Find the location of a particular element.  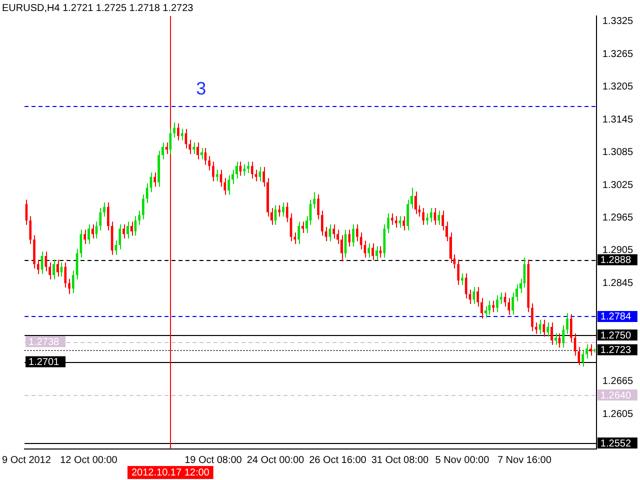

ref-line-label: 1.2738 is located at coordinates (44, 342).